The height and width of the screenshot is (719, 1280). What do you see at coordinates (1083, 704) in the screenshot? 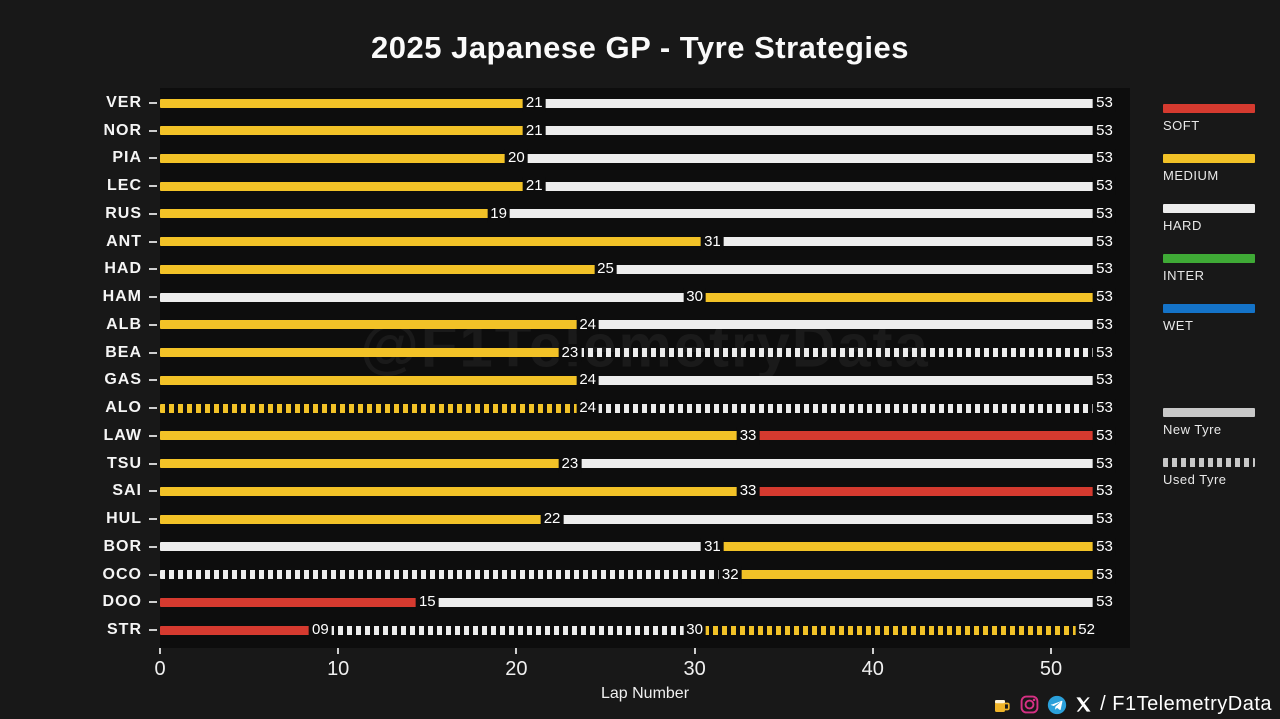
I see `x-icon` at bounding box center [1083, 704].